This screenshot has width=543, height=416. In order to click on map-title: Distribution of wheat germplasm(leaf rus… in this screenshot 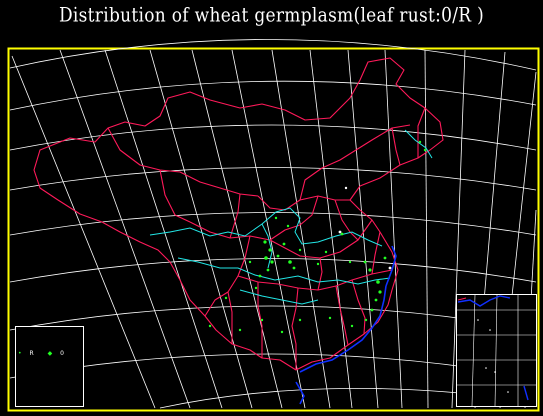, I will do `click(271, 15)`.